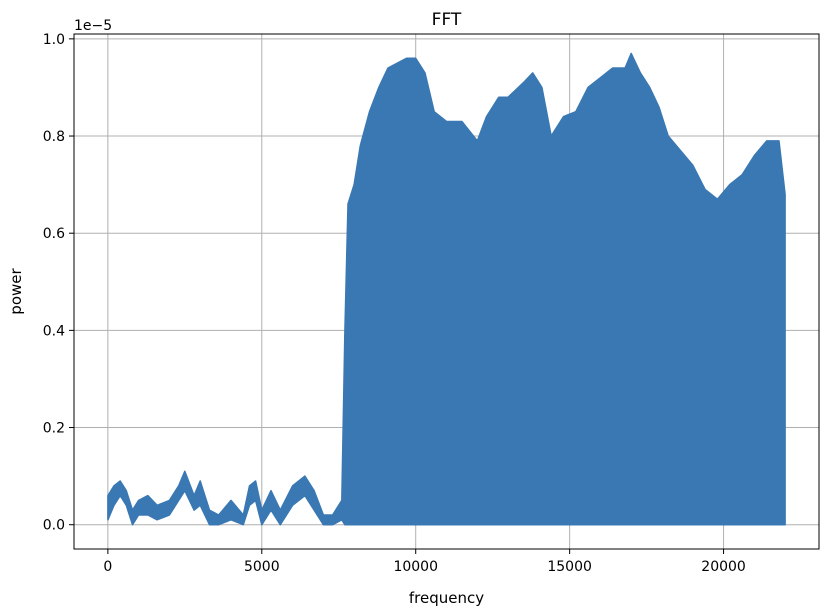 The image size is (824, 613). Describe the element at coordinates (723, 567) in the screenshot. I see `x-tick-label: 20000` at that location.